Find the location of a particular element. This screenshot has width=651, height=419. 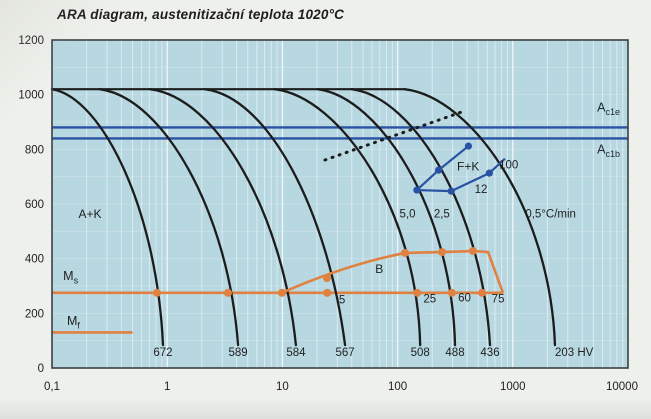

y-tick-label: 1000 is located at coordinates (31, 96).